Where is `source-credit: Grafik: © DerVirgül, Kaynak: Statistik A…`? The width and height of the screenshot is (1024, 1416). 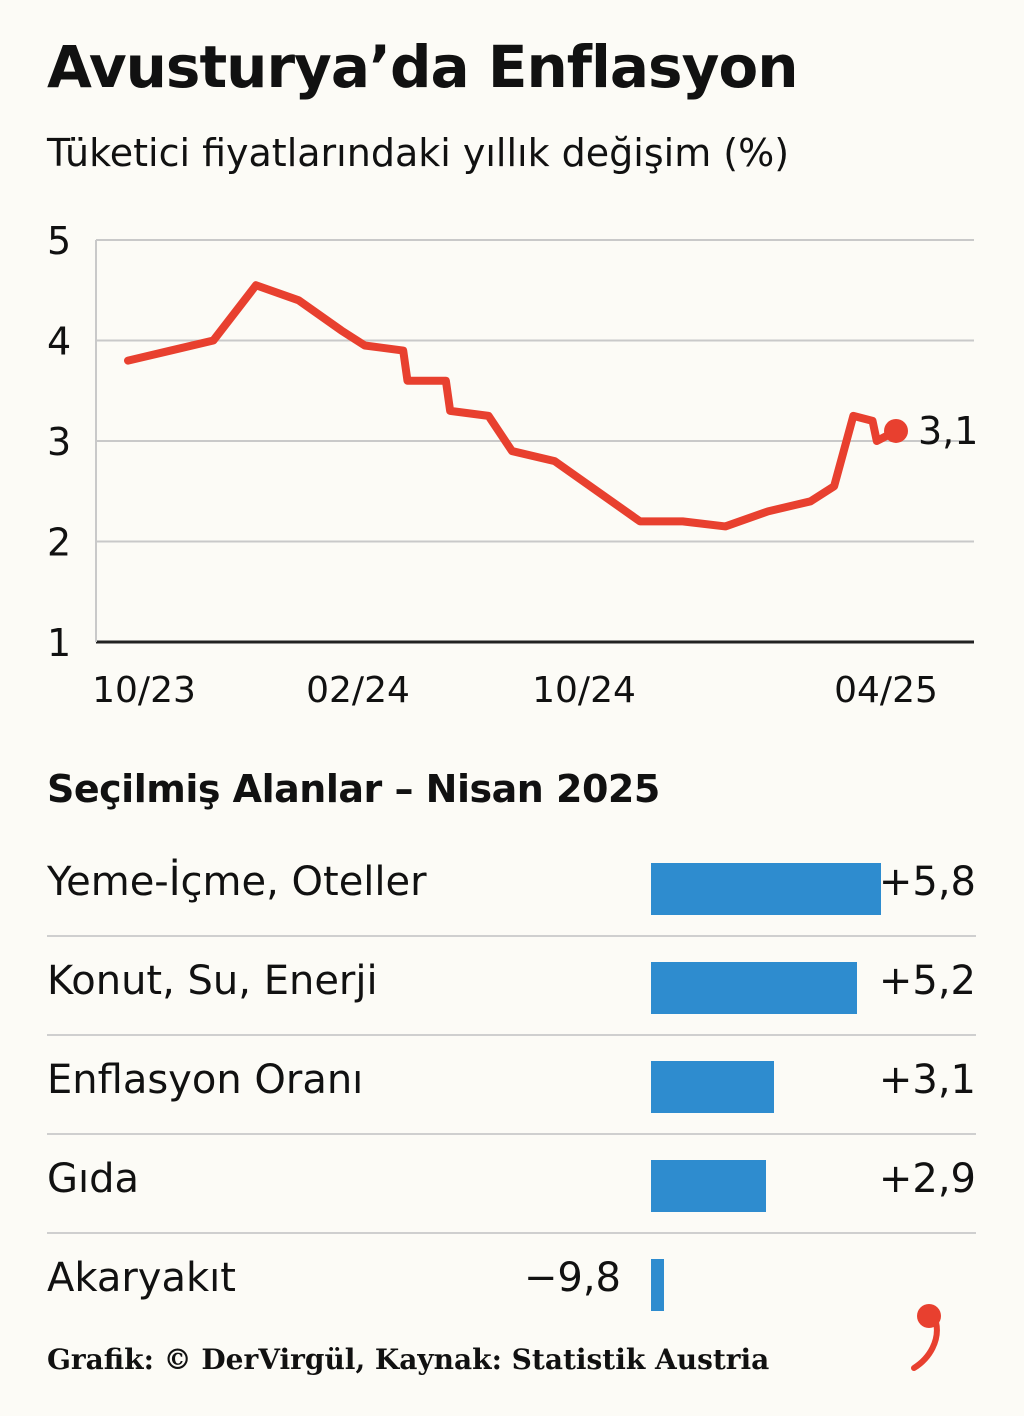 source-credit: Grafik: © DerVirgül, Kaynak: Statistik A… is located at coordinates (408, 1359).